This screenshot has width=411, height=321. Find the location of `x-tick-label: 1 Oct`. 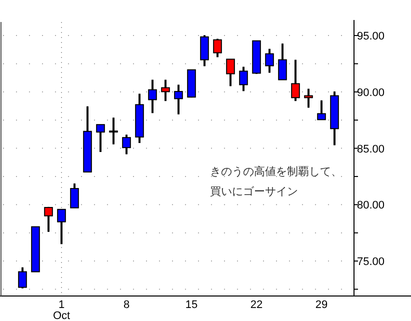

x-tick-label: 1 Oct is located at coordinates (61, 310).